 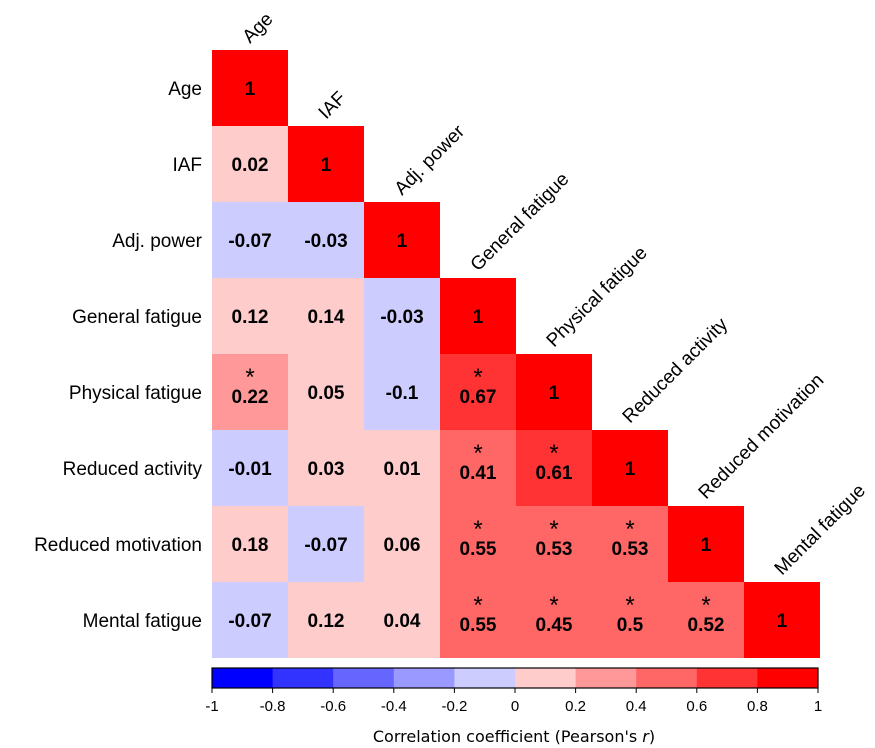 I want to click on column-label: Physical fatigue, so click(x=597, y=297).